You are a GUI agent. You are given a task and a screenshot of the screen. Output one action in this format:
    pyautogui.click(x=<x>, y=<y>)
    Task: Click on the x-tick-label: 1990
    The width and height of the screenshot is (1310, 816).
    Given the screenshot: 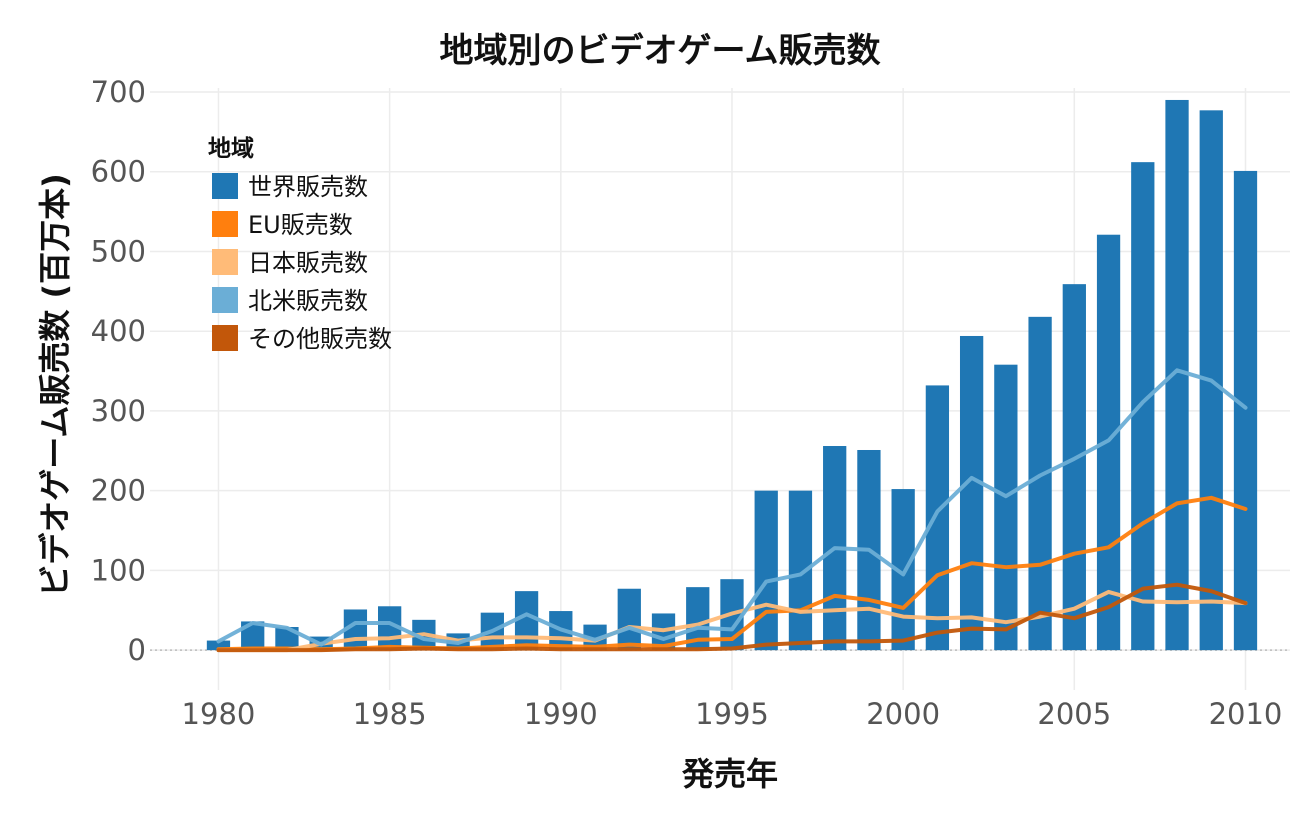 What is the action you would take?
    pyautogui.click(x=561, y=714)
    